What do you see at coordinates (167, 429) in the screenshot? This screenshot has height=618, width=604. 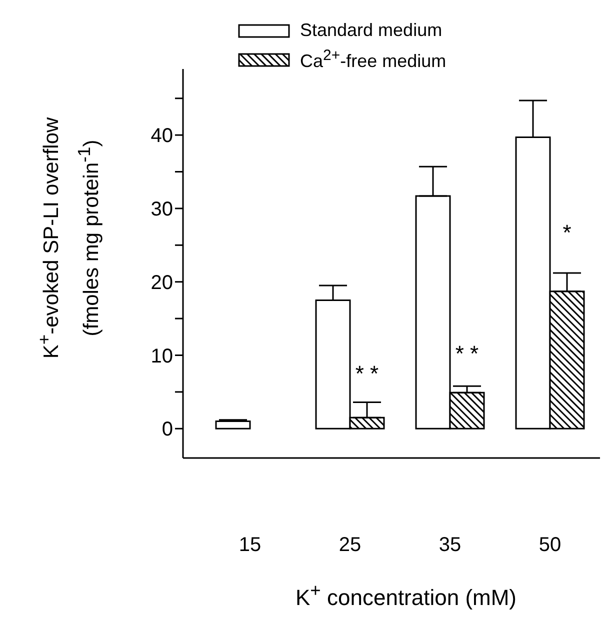 I see `y-tick-label: 0` at bounding box center [167, 429].